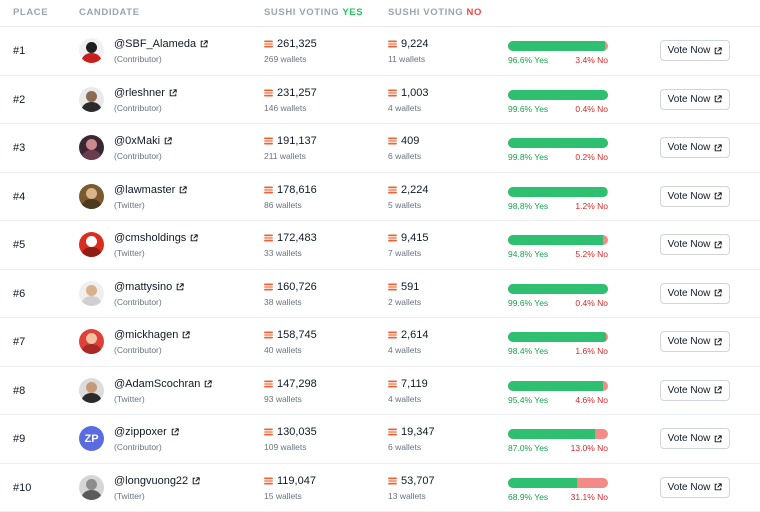  What do you see at coordinates (591, 254) in the screenshot?
I see `no-percentage: 5.2% No` at bounding box center [591, 254].